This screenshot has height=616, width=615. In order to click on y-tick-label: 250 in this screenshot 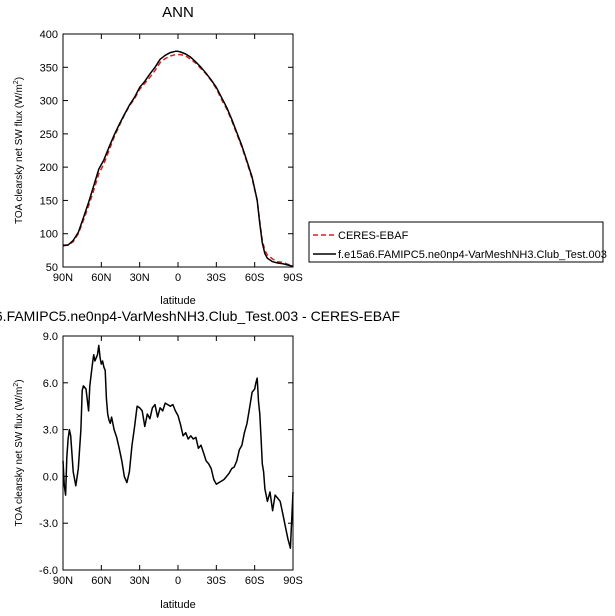, I will do `click(49, 135)`.